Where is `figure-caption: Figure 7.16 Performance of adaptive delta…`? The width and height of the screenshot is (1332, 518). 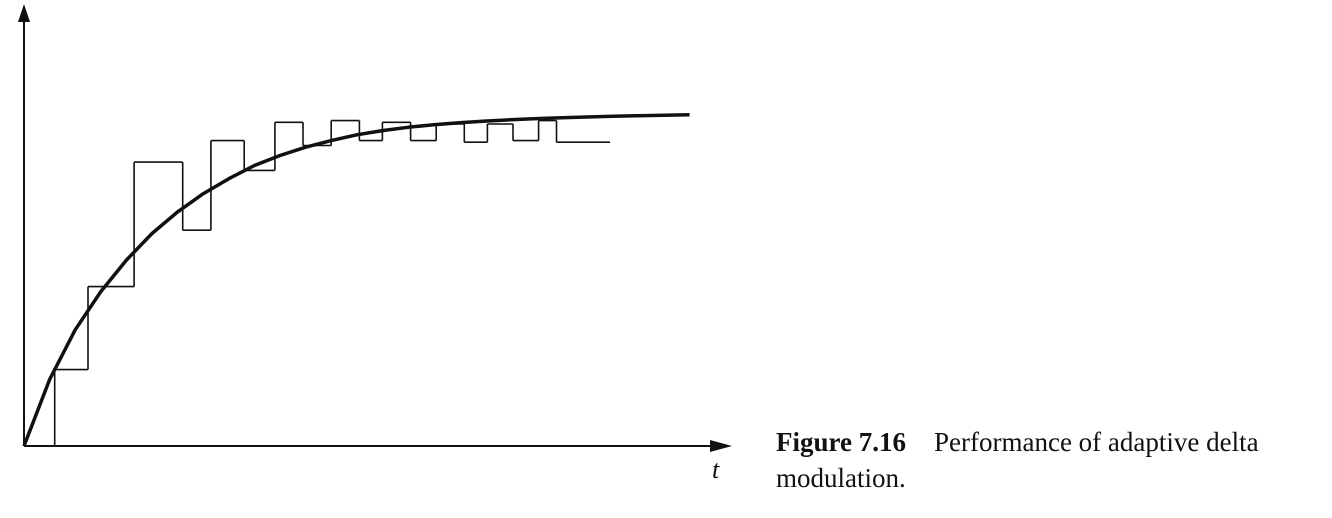
figure-caption: Figure 7.16 Performance of adaptive delta… is located at coordinates (1046, 460).